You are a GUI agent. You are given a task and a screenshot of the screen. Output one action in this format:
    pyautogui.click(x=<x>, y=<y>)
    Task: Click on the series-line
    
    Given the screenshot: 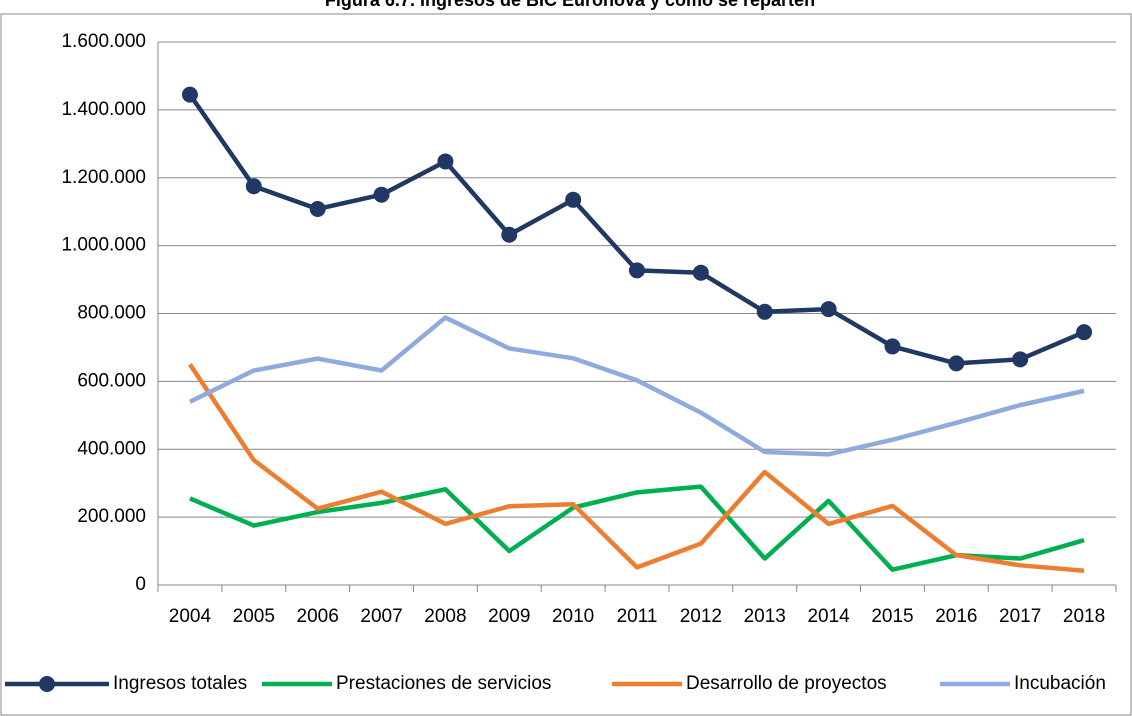 What is the action you would take?
    pyautogui.click(x=637, y=528)
    